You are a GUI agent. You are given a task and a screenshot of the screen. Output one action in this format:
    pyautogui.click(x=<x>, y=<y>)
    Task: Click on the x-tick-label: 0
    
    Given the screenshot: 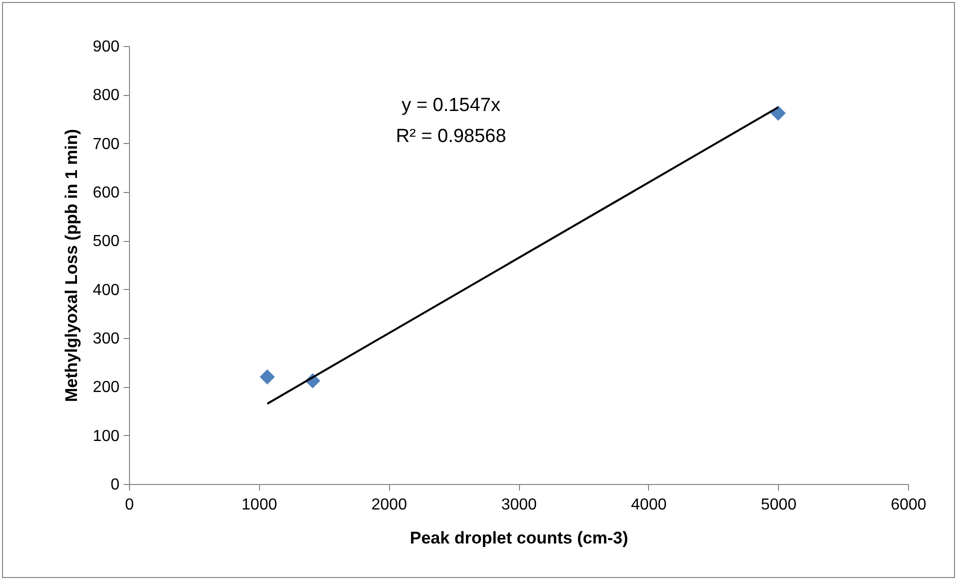 What is the action you would take?
    pyautogui.click(x=129, y=505)
    